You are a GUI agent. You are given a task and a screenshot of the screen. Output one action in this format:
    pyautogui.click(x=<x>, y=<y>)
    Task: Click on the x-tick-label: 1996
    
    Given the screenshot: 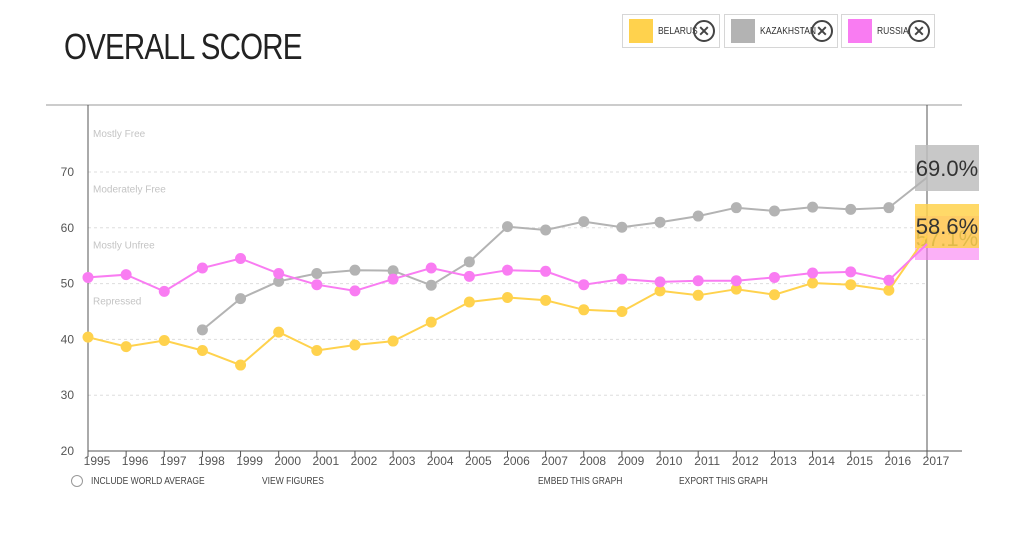 What is the action you would take?
    pyautogui.click(x=135, y=461)
    